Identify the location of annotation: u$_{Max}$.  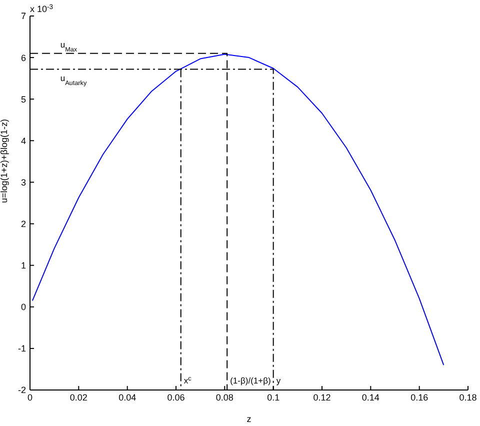
(69, 46).